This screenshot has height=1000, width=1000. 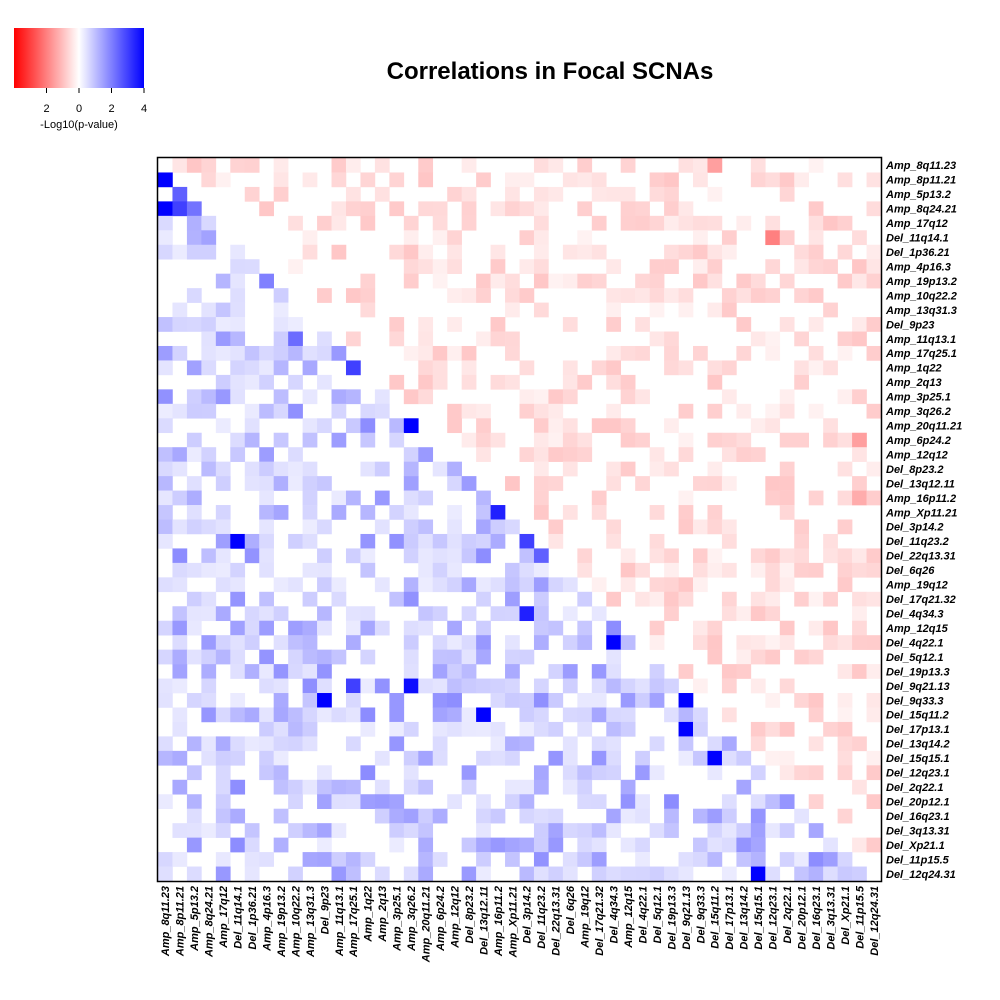 I want to click on column-label: Amp_17q12, so click(x=224, y=917).